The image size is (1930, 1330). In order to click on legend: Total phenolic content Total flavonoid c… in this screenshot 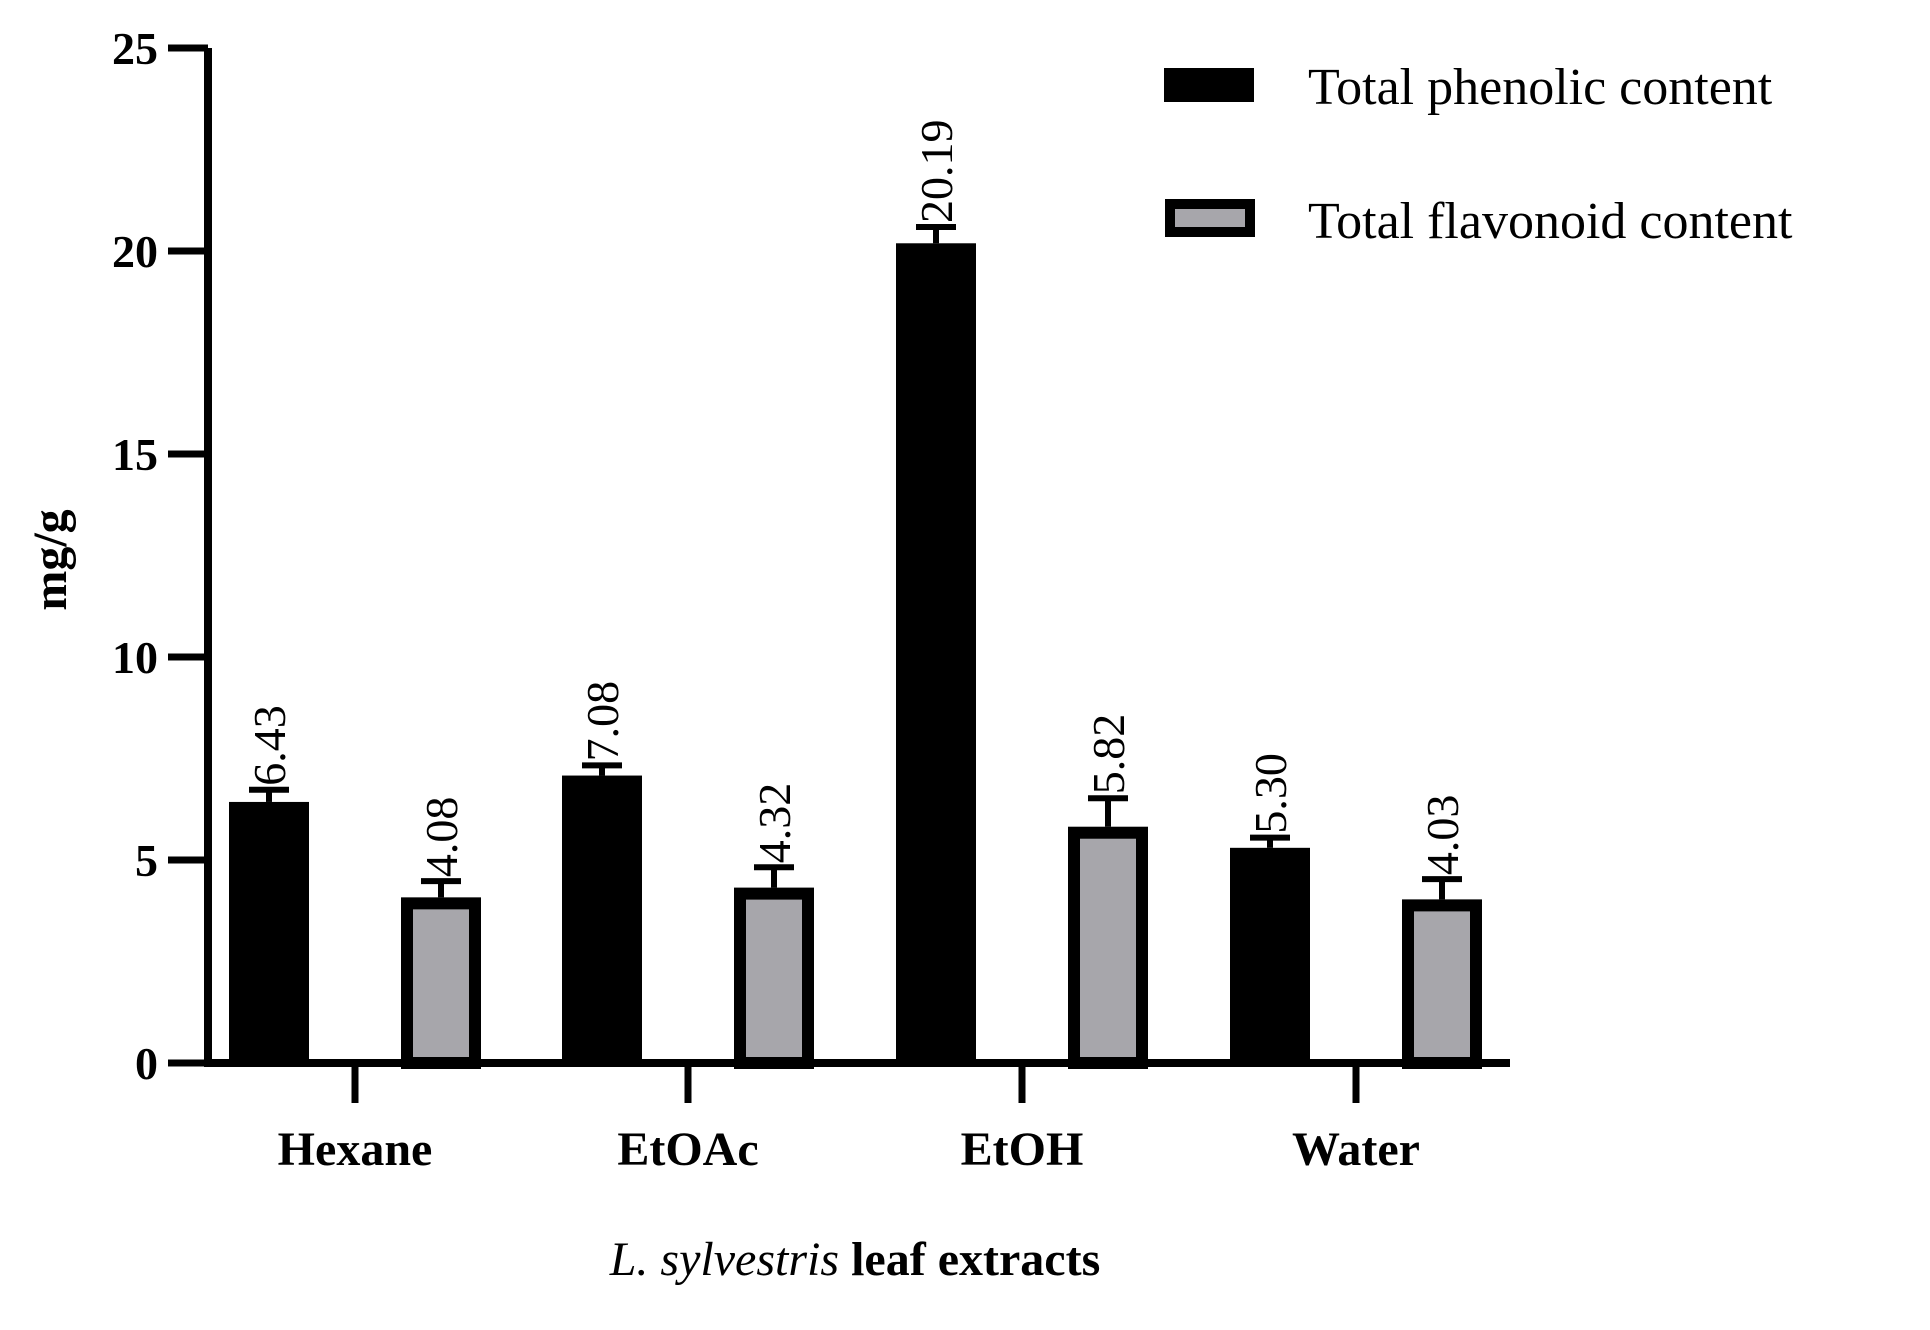, I will do `click(1478, 154)`.